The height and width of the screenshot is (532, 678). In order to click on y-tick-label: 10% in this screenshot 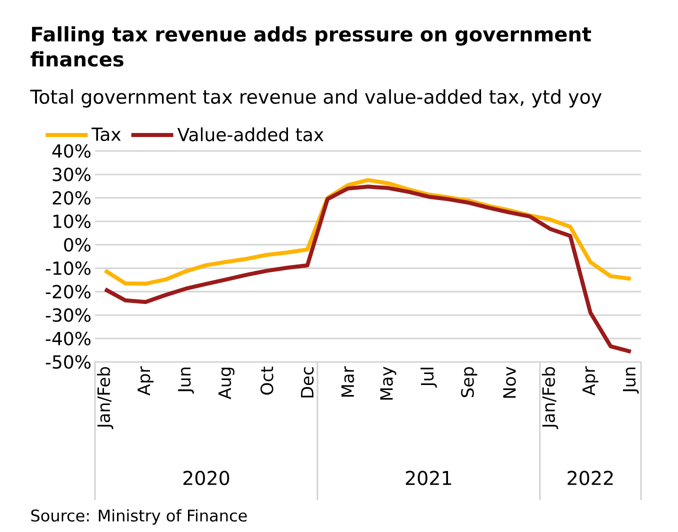, I will do `click(71, 221)`.